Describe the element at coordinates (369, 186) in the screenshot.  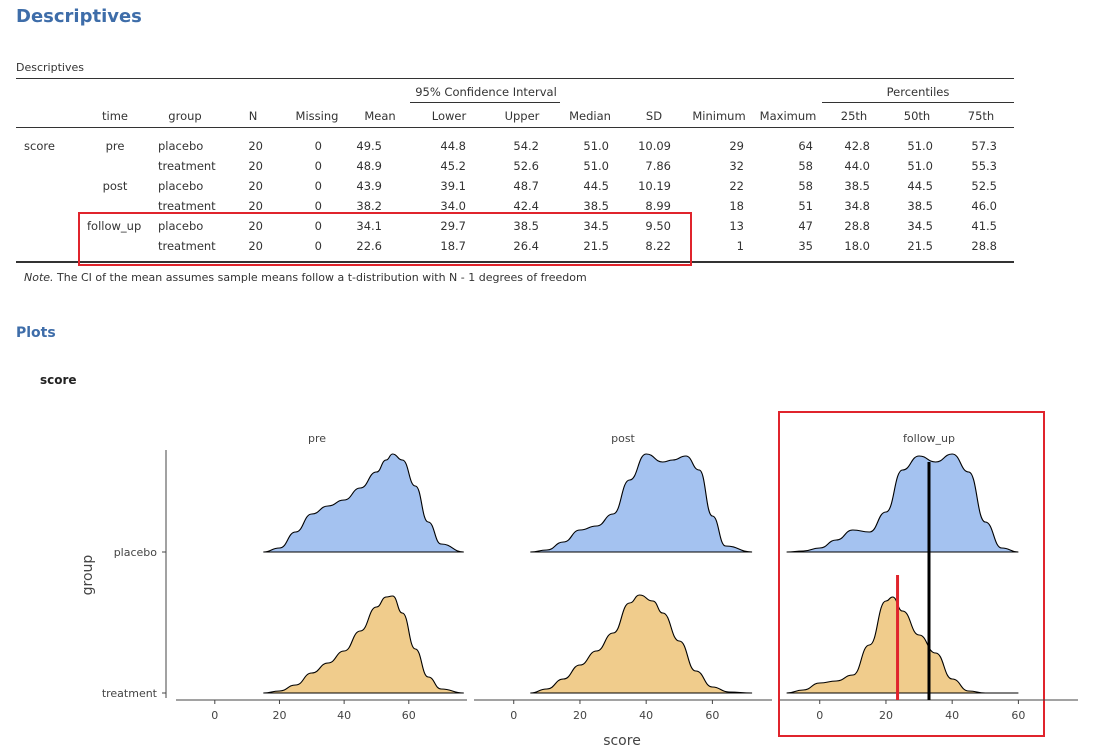
I see `cell-mean: 43.9` at that location.